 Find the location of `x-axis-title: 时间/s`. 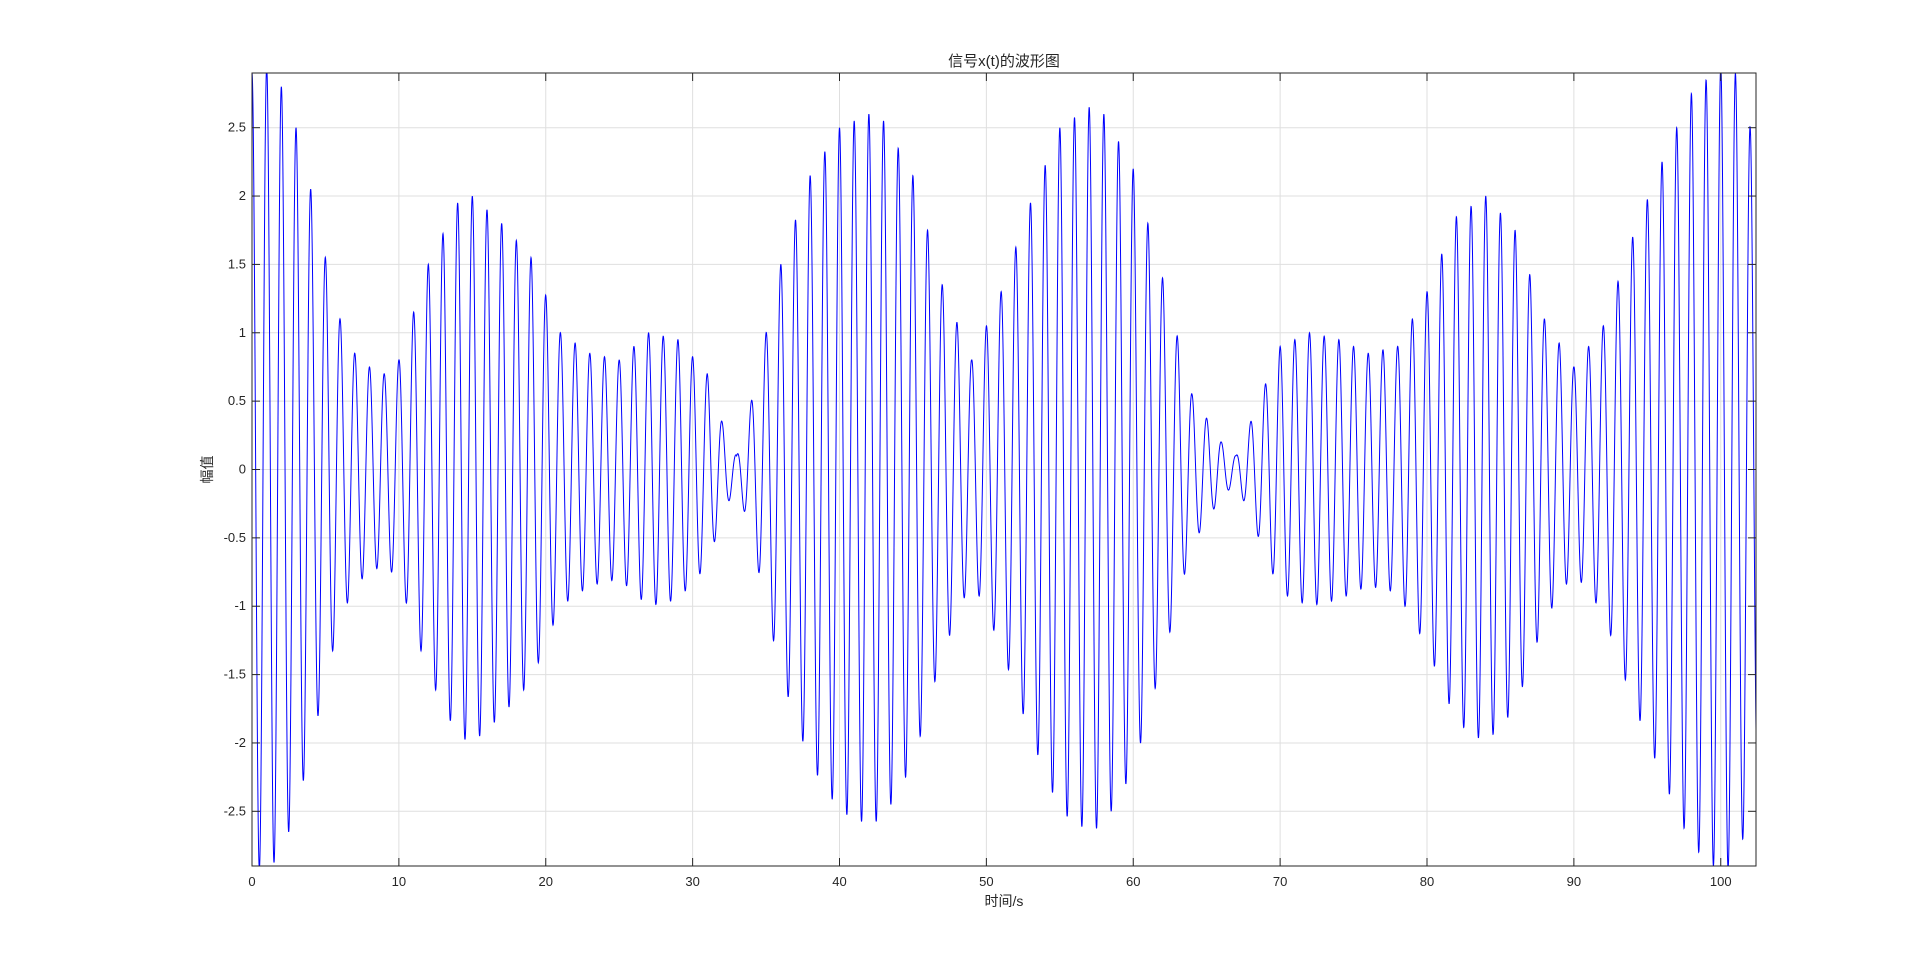

x-axis-title: 时间/s is located at coordinates (1004, 901).